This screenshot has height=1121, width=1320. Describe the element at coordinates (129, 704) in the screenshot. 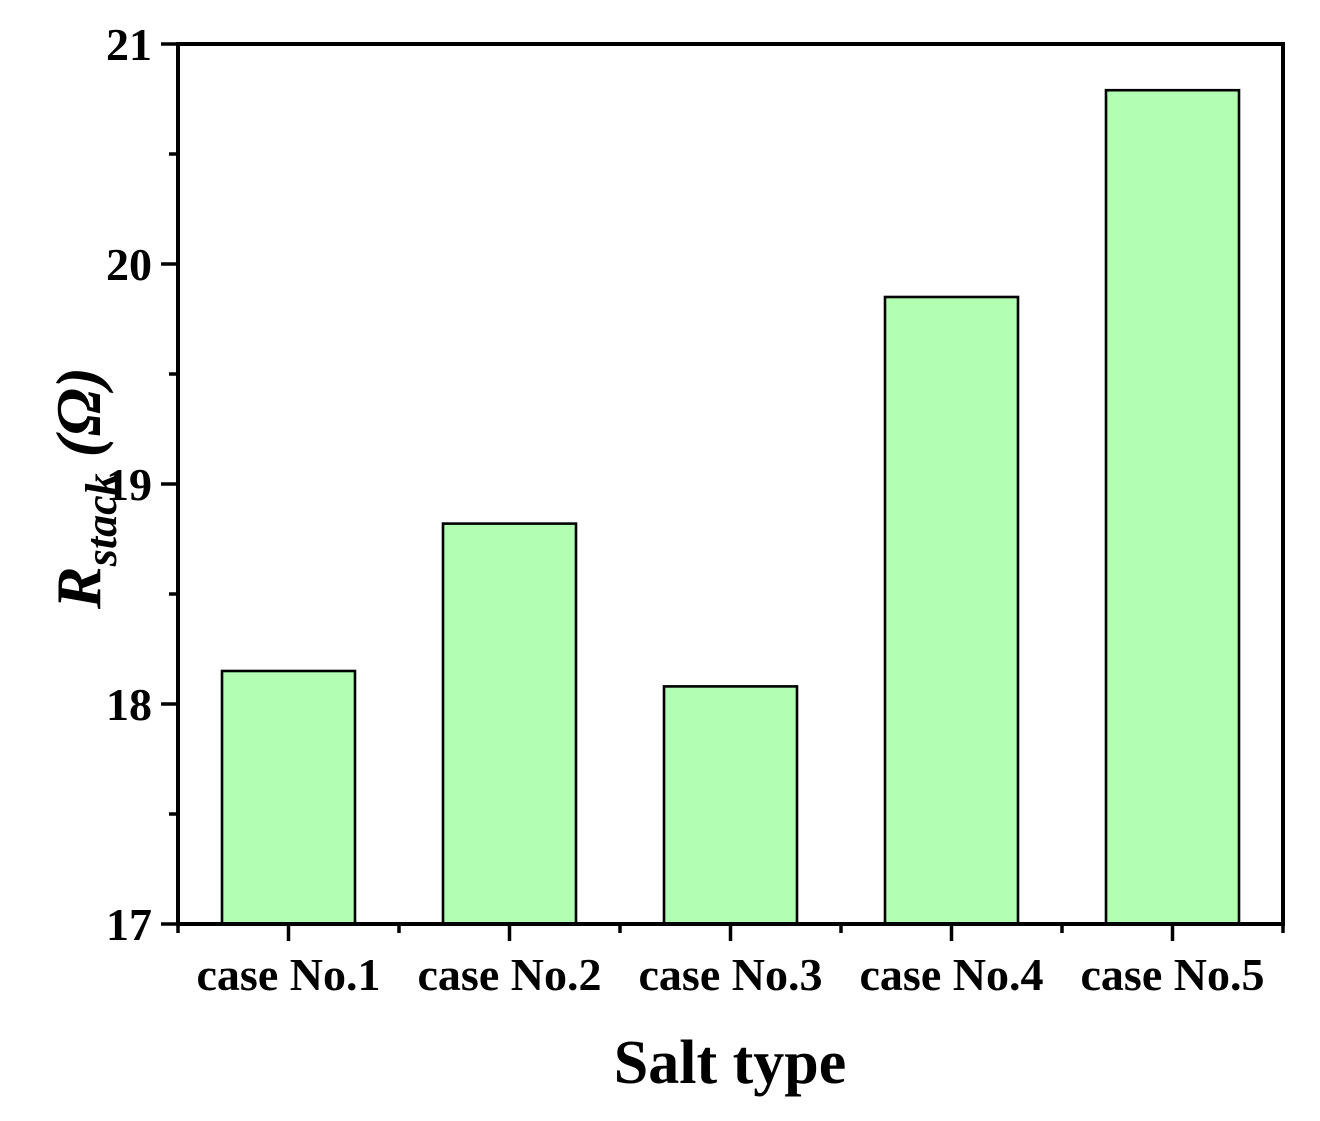

I see `y-tick-label: 18` at that location.